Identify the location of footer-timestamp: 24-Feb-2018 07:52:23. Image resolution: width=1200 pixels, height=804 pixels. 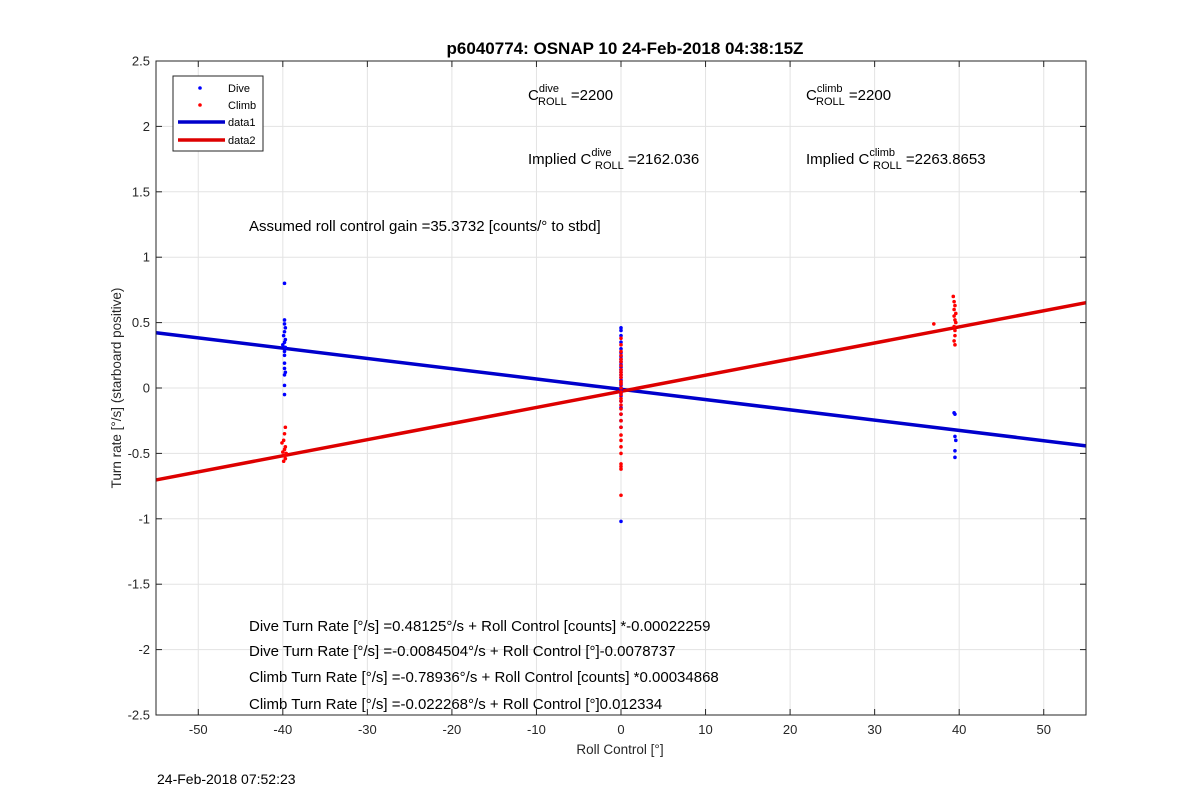
(226, 779).